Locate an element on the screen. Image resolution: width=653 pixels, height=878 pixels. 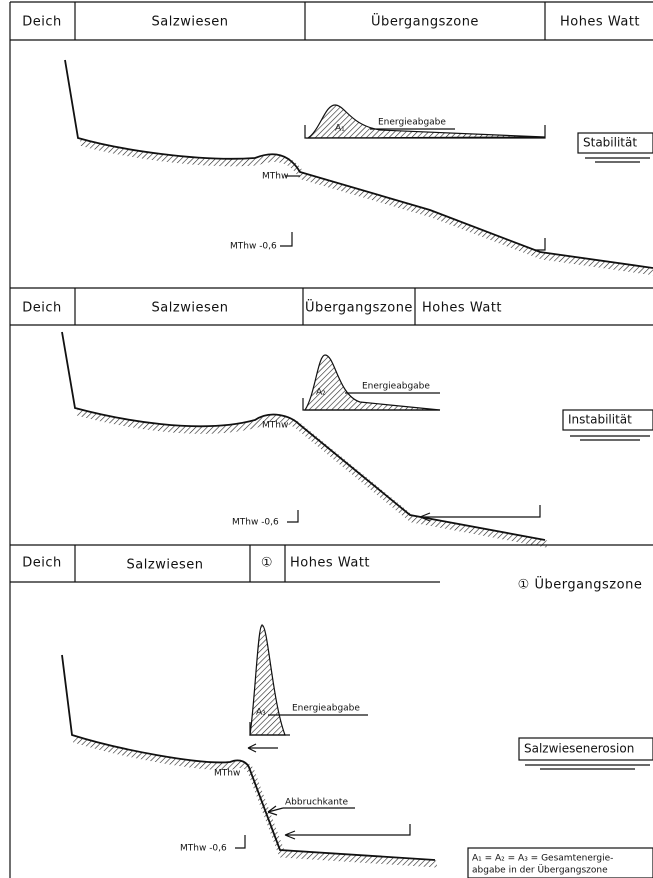
edge-label: Abbruchkante is located at coordinates (316, 803).